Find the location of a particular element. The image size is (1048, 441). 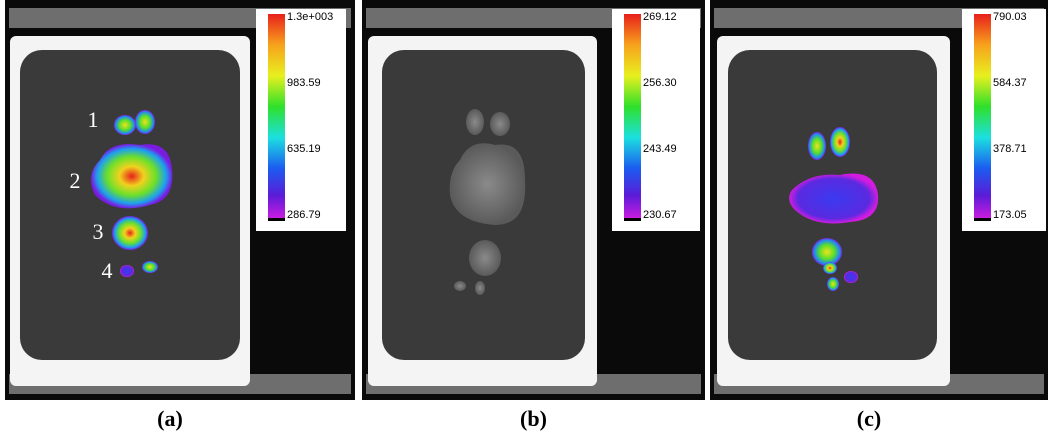

colorbar-label: 635.19 is located at coordinates (304, 149).